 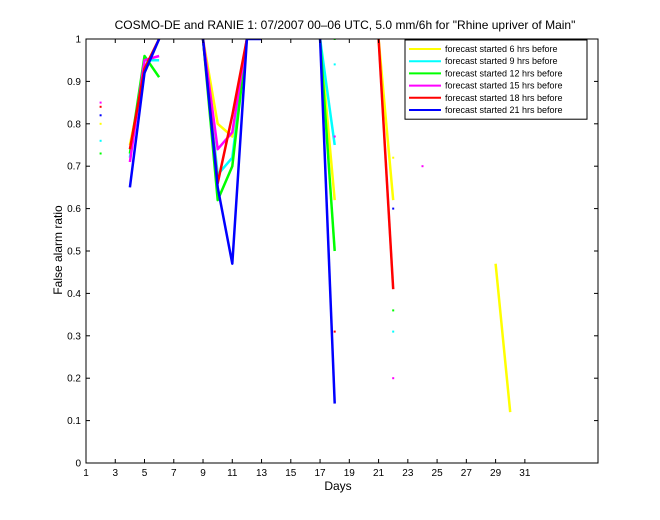 What do you see at coordinates (504, 86) in the screenshot?
I see `legend-label-3: forecast started 15 hrs before` at bounding box center [504, 86].